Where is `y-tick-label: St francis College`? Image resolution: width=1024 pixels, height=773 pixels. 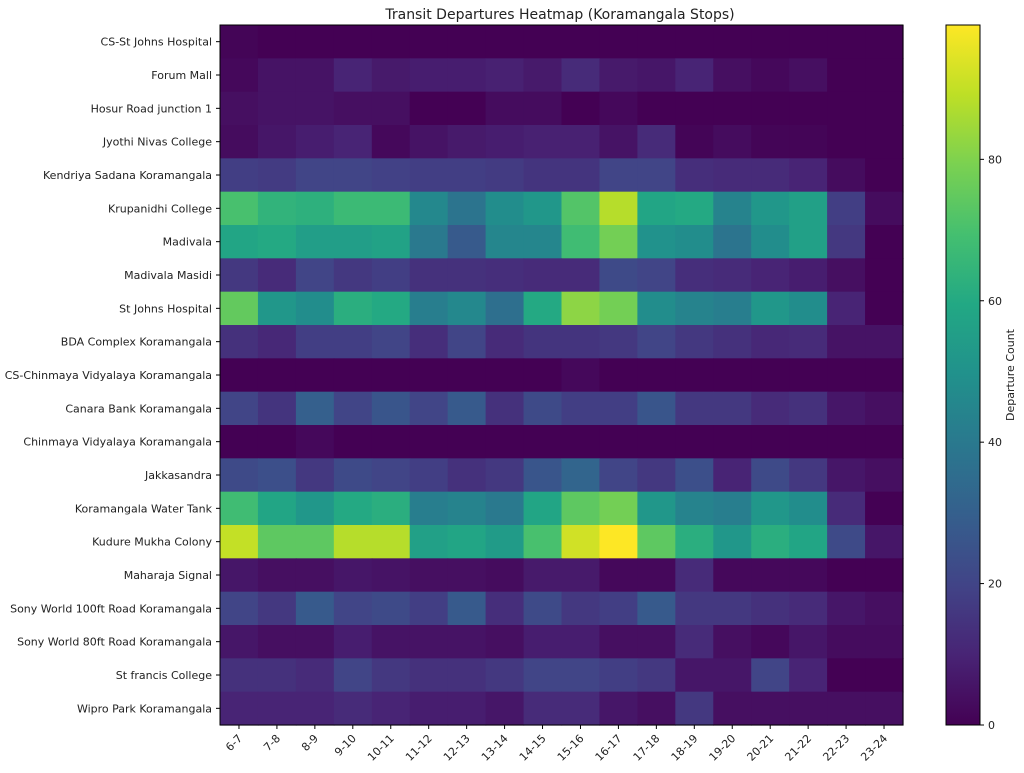
y-tick-label: St francis College is located at coordinates (164, 675).